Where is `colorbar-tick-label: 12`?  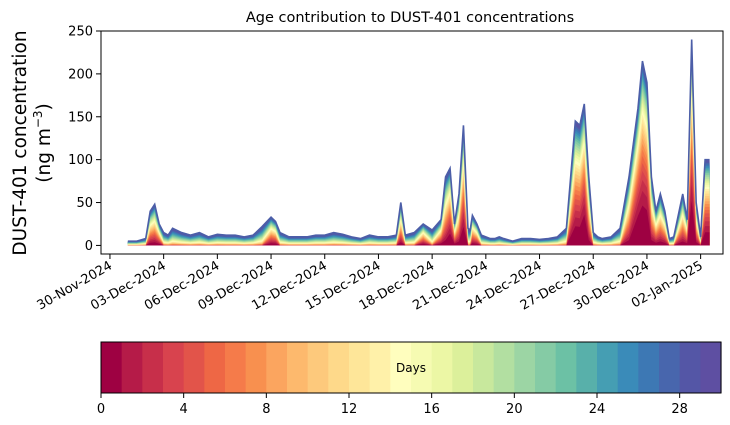 colorbar-tick-label: 12 is located at coordinates (349, 409).